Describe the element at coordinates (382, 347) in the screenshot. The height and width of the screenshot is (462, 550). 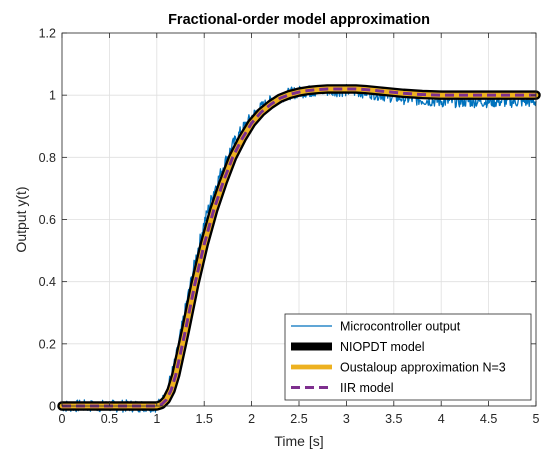
I see `legend-label-1: NIOPDT model` at that location.